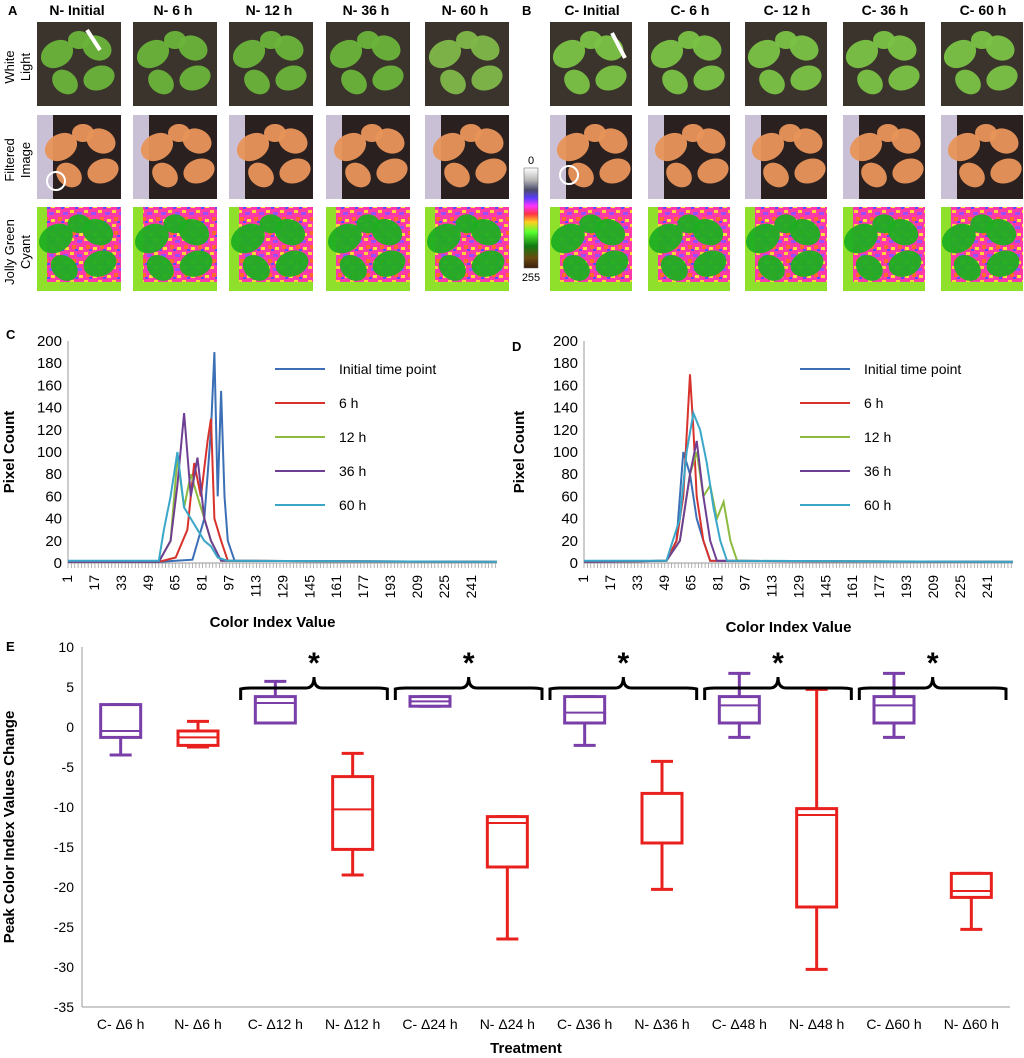  Describe the element at coordinates (565, 452) in the screenshot. I see `y-tick-label: 100` at that location.